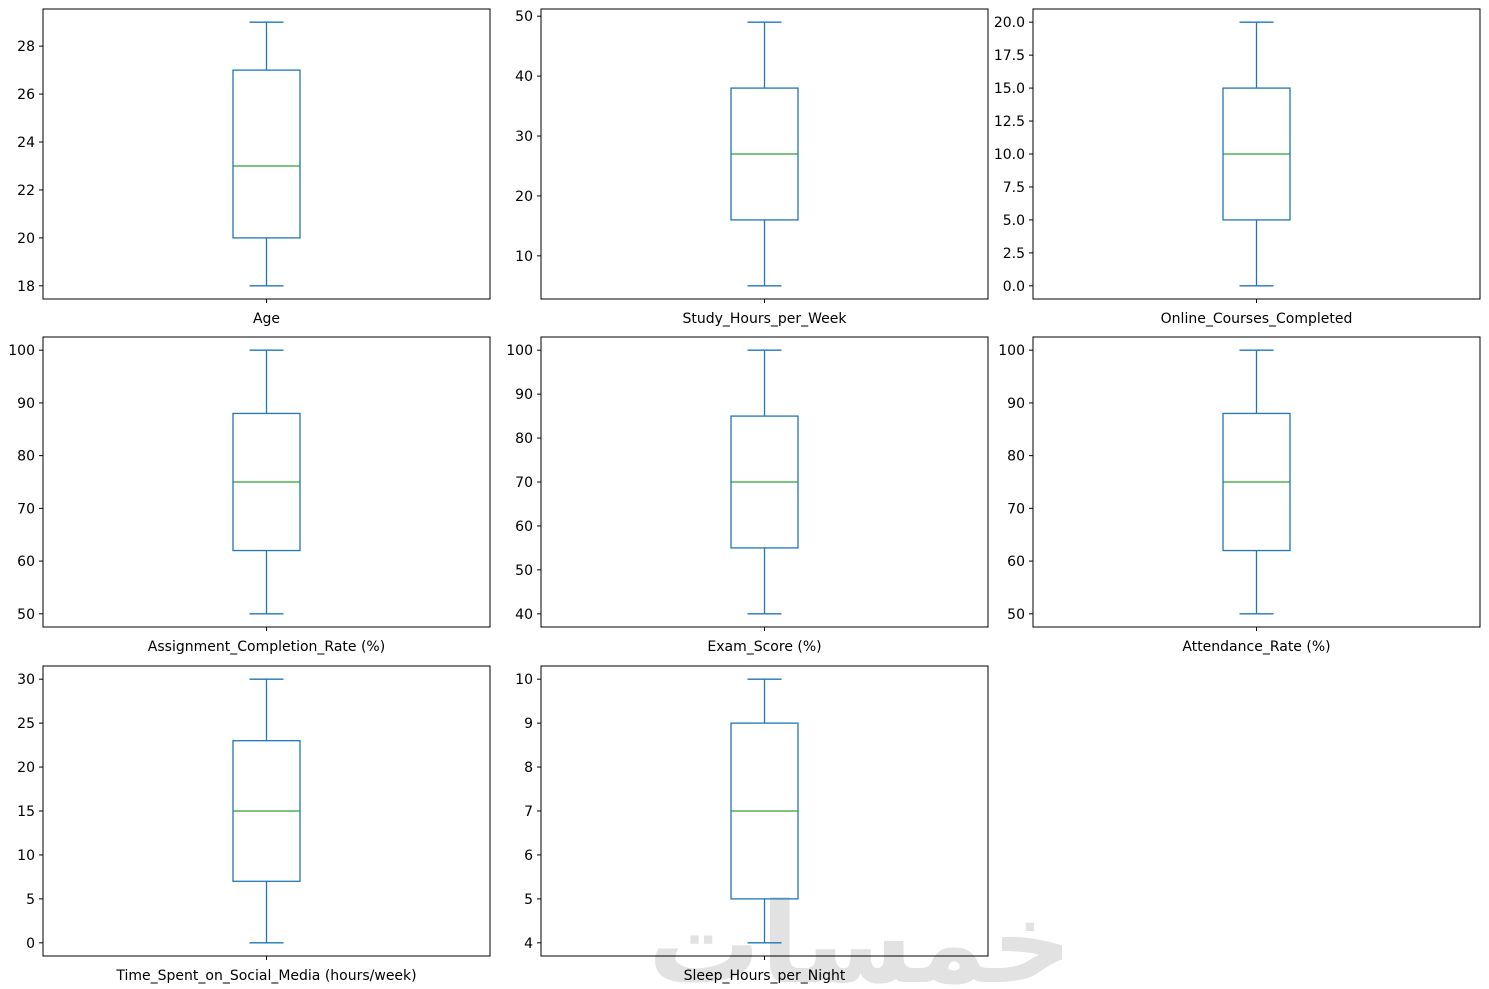  What do you see at coordinates (860, 934) in the screenshot?
I see `khamsat-watermark: خمسات` at bounding box center [860, 934].